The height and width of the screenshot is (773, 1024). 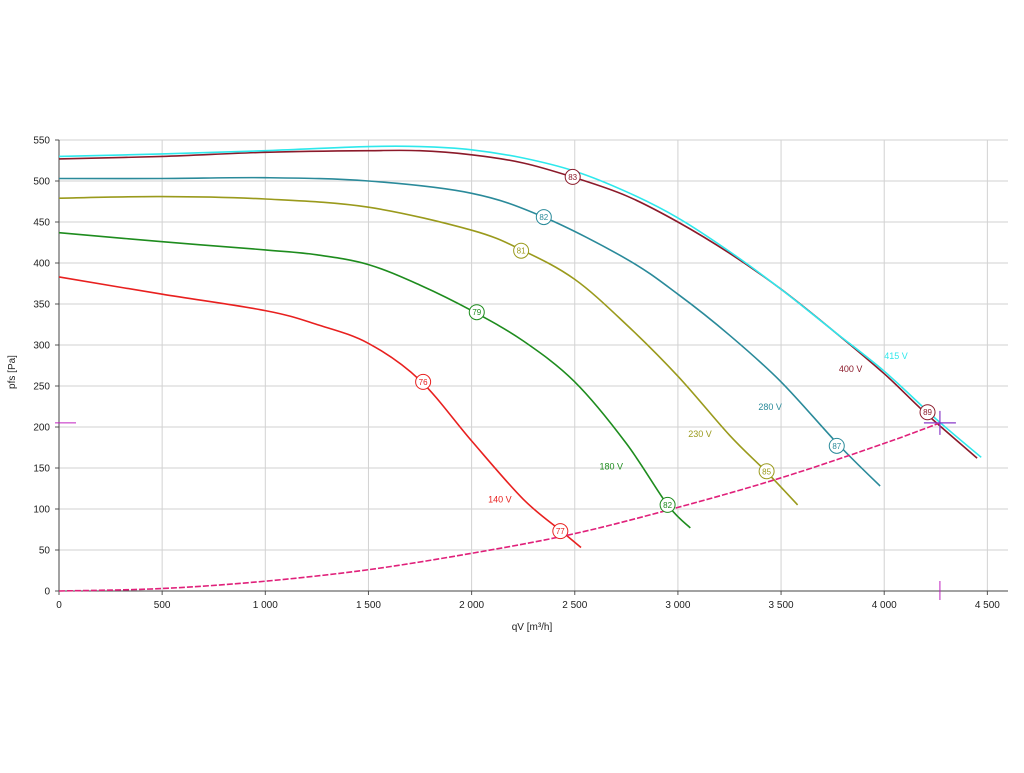 What do you see at coordinates (677, 605) in the screenshot?
I see `x-tick-label: 3 000` at bounding box center [677, 605].